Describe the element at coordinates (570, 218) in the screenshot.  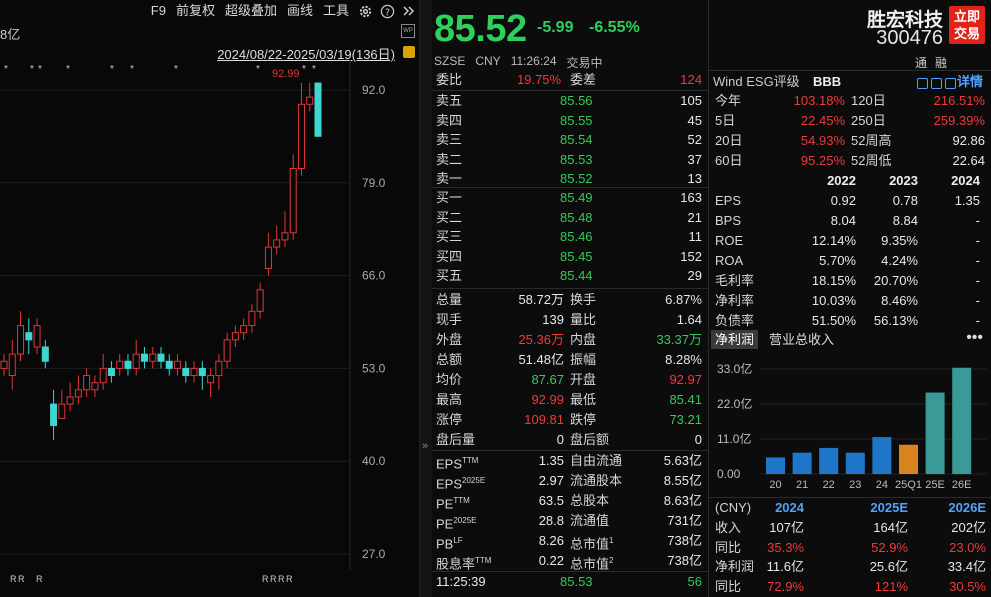
I see `bid-row: 买二 85.48 21` at that location.